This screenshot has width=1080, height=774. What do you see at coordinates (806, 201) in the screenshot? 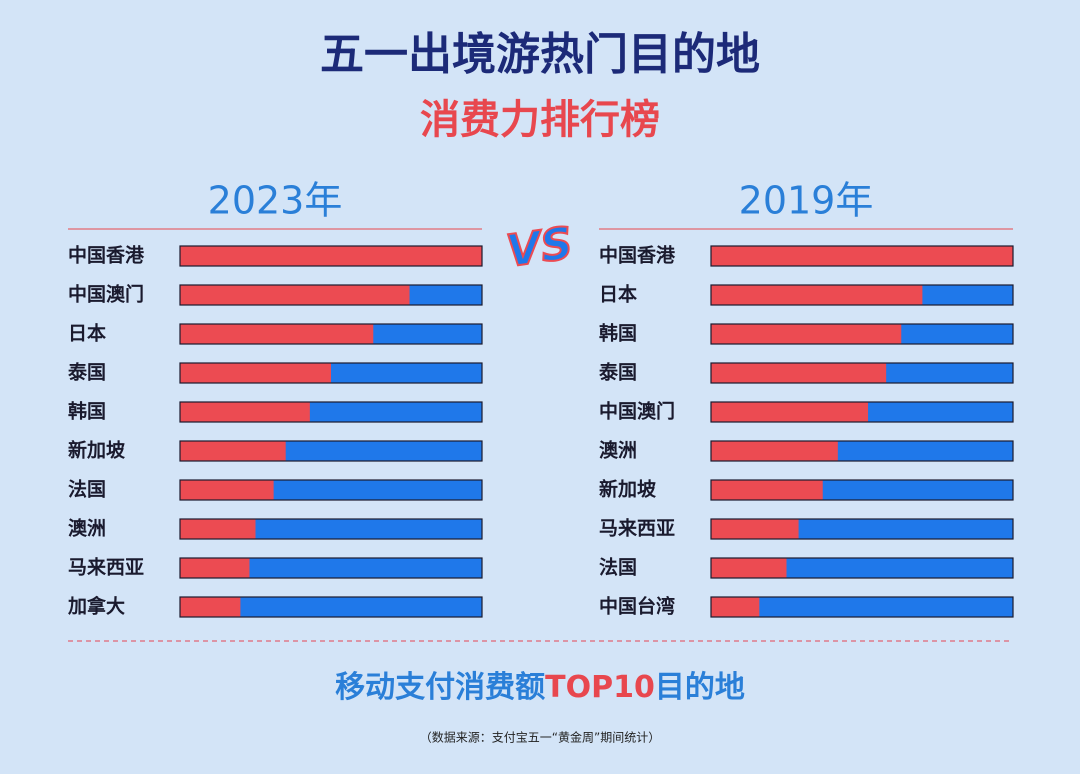
I see `chart-title: 2019年` at bounding box center [806, 201].